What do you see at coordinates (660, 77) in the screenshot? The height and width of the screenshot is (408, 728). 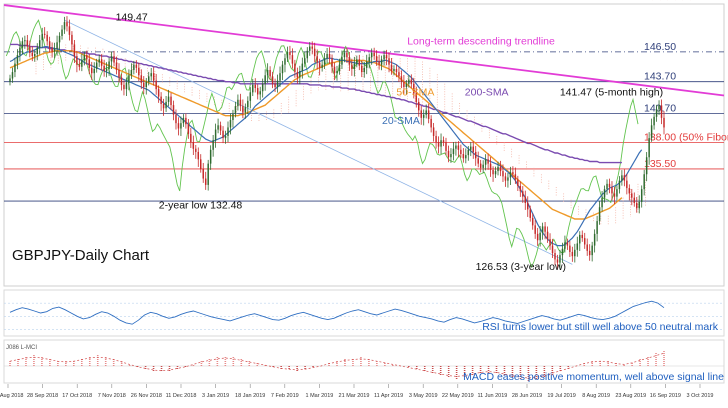 I see `level-label: 143.70` at bounding box center [660, 77].